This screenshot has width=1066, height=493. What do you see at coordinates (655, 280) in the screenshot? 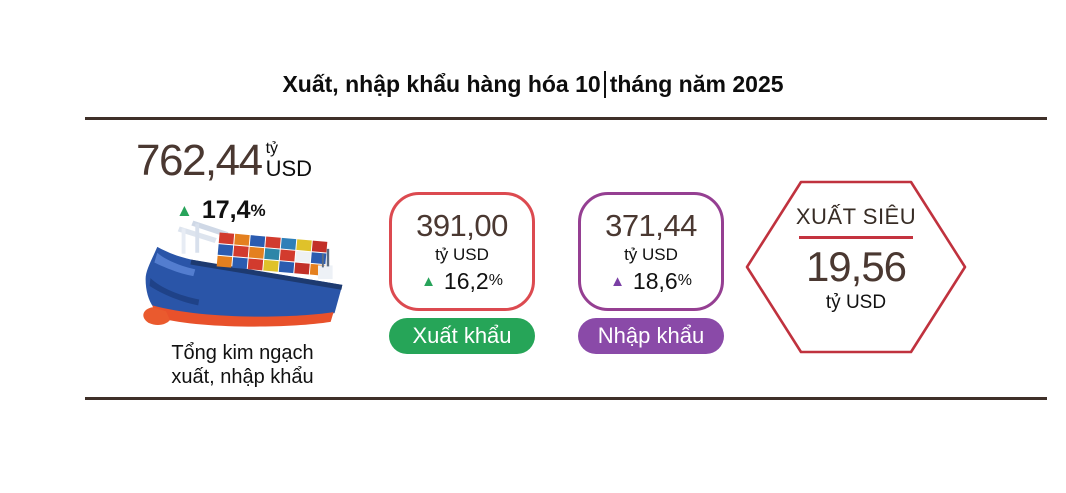
I see `import-change-value: 18,6` at bounding box center [655, 280].